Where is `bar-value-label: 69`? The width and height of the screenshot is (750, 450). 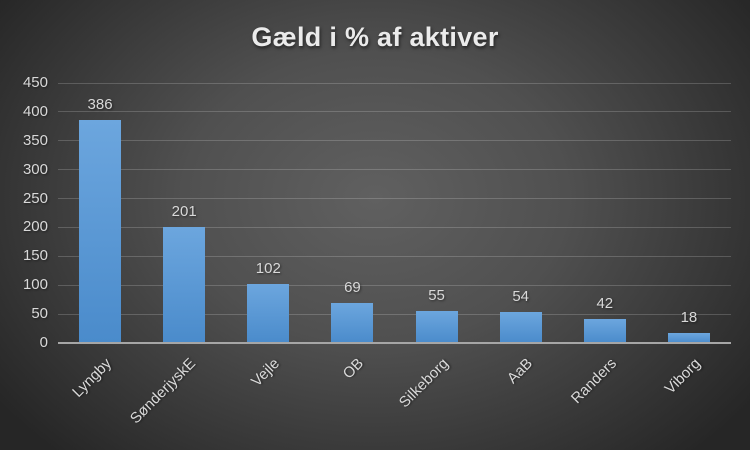
bar-value-label: 69 is located at coordinates (352, 288).